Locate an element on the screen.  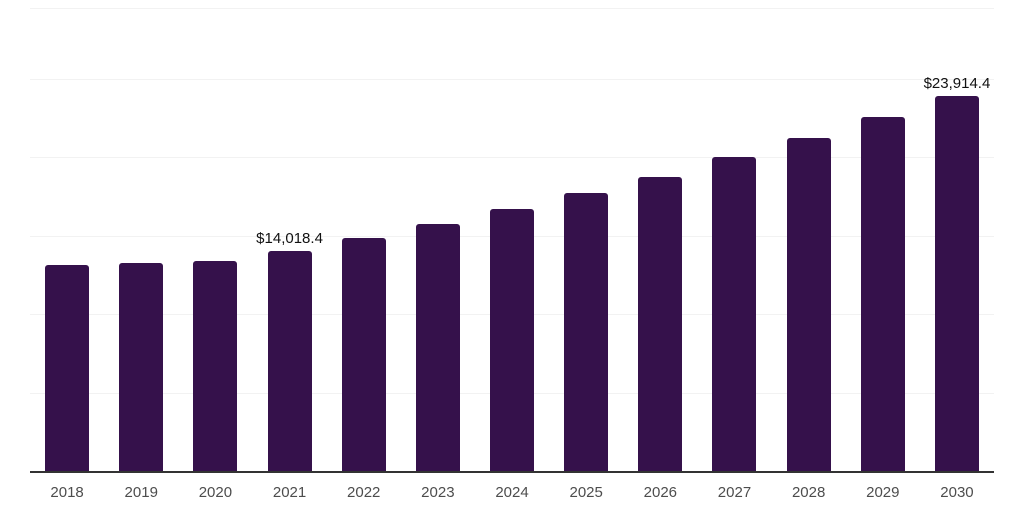
data-label-2021: $14,018.4 is located at coordinates (289, 238).